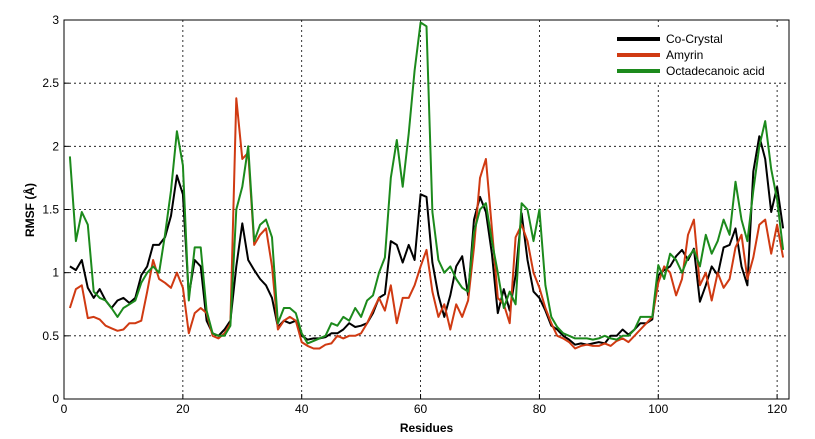 Image resolution: width=815 pixels, height=439 pixels. I want to click on legend-label-co-crystal: Co-Crystal, so click(694, 39).